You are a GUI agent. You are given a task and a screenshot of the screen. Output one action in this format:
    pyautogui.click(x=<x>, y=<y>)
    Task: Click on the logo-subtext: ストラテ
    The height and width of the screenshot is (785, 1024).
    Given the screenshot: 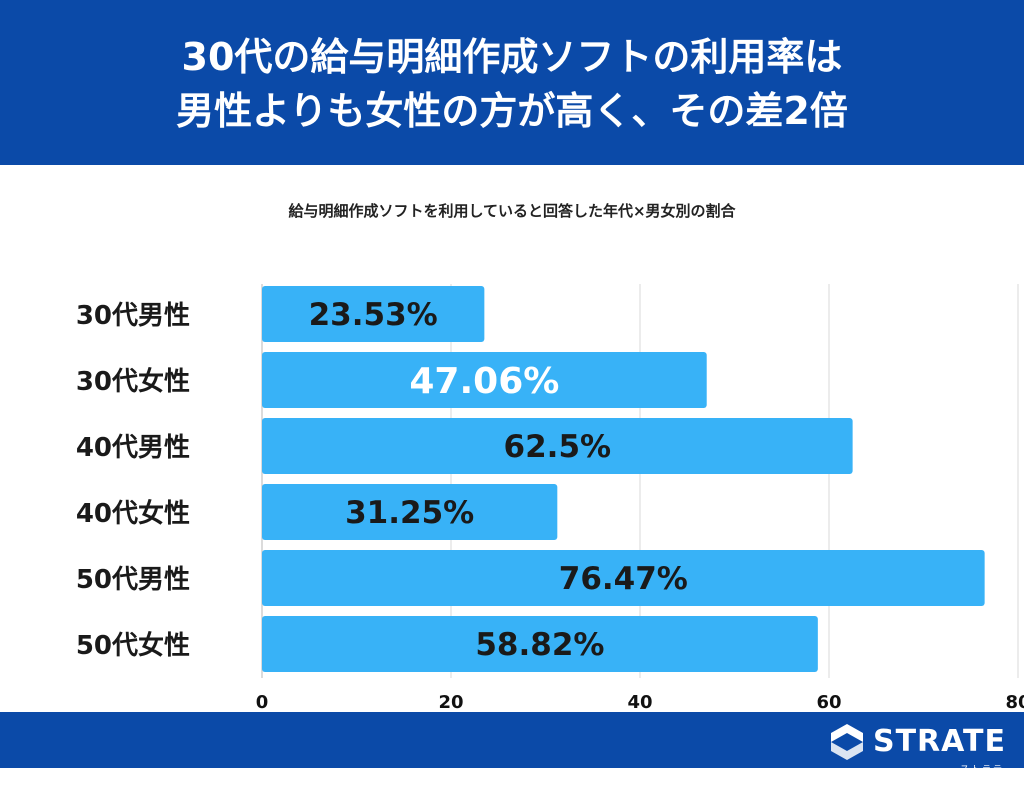 What is the action you would take?
    pyautogui.click(x=981, y=770)
    